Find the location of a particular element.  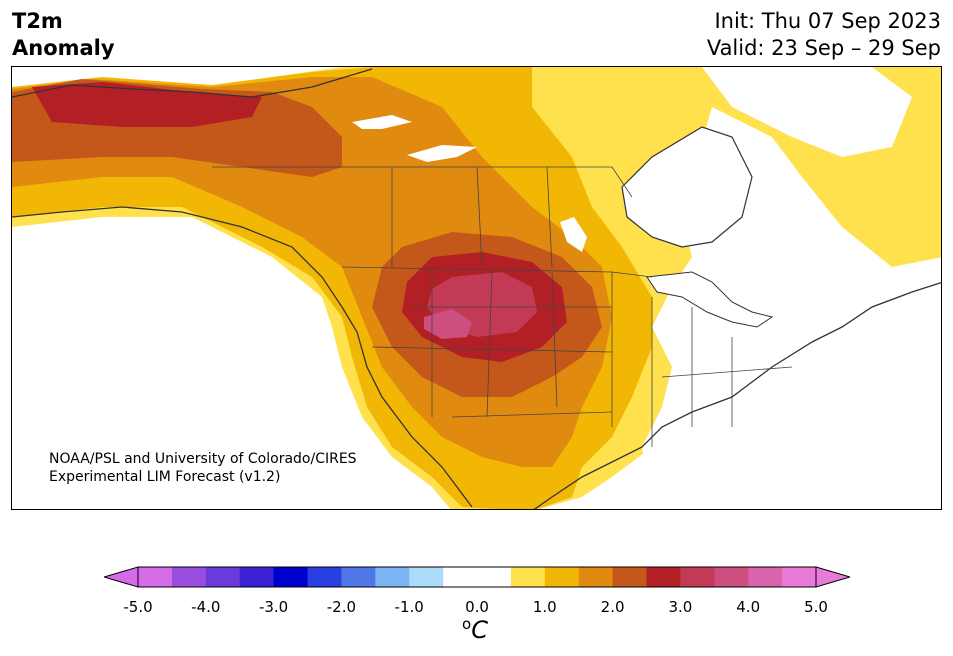

title-line-2: Anomaly is located at coordinates (63, 48).